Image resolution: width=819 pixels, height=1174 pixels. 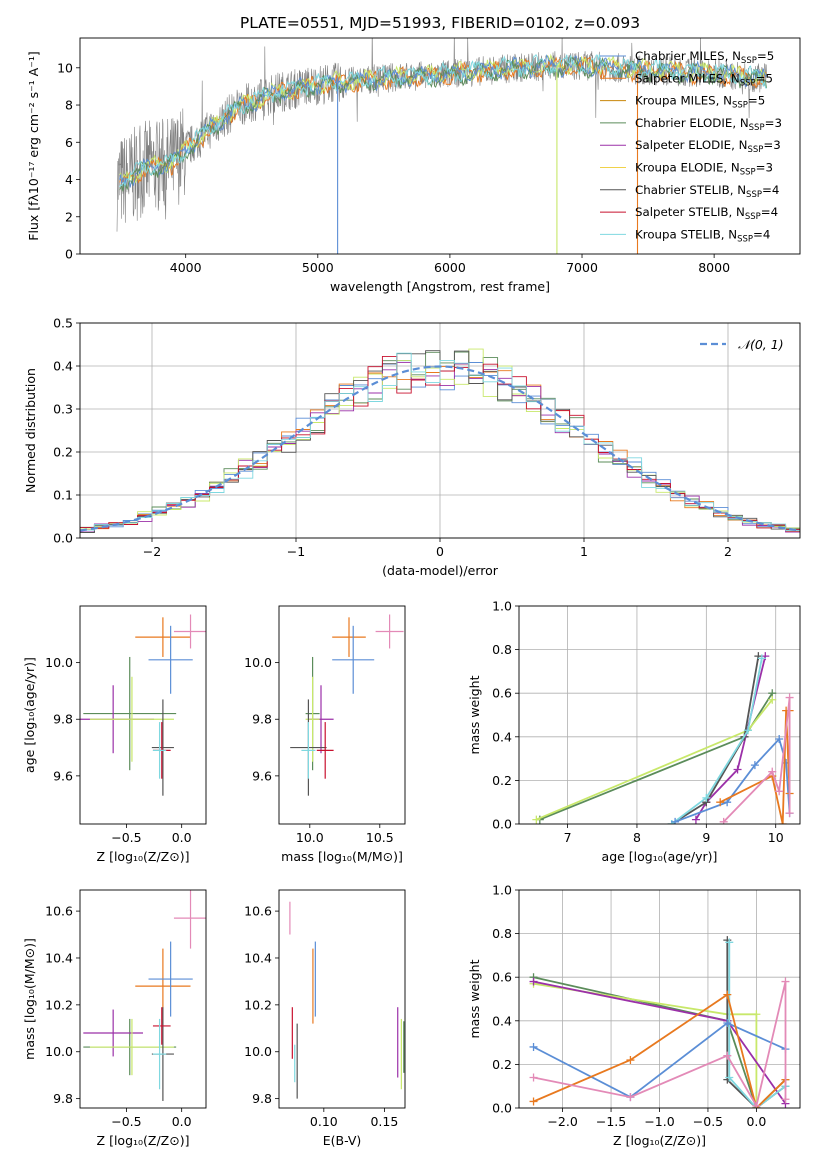 I want to click on panel-mass_vs_ebv: 0.10 0.15 9.8 10.0 10.2 10.4 10.6 E(B-V), so click(x=325, y=1018).